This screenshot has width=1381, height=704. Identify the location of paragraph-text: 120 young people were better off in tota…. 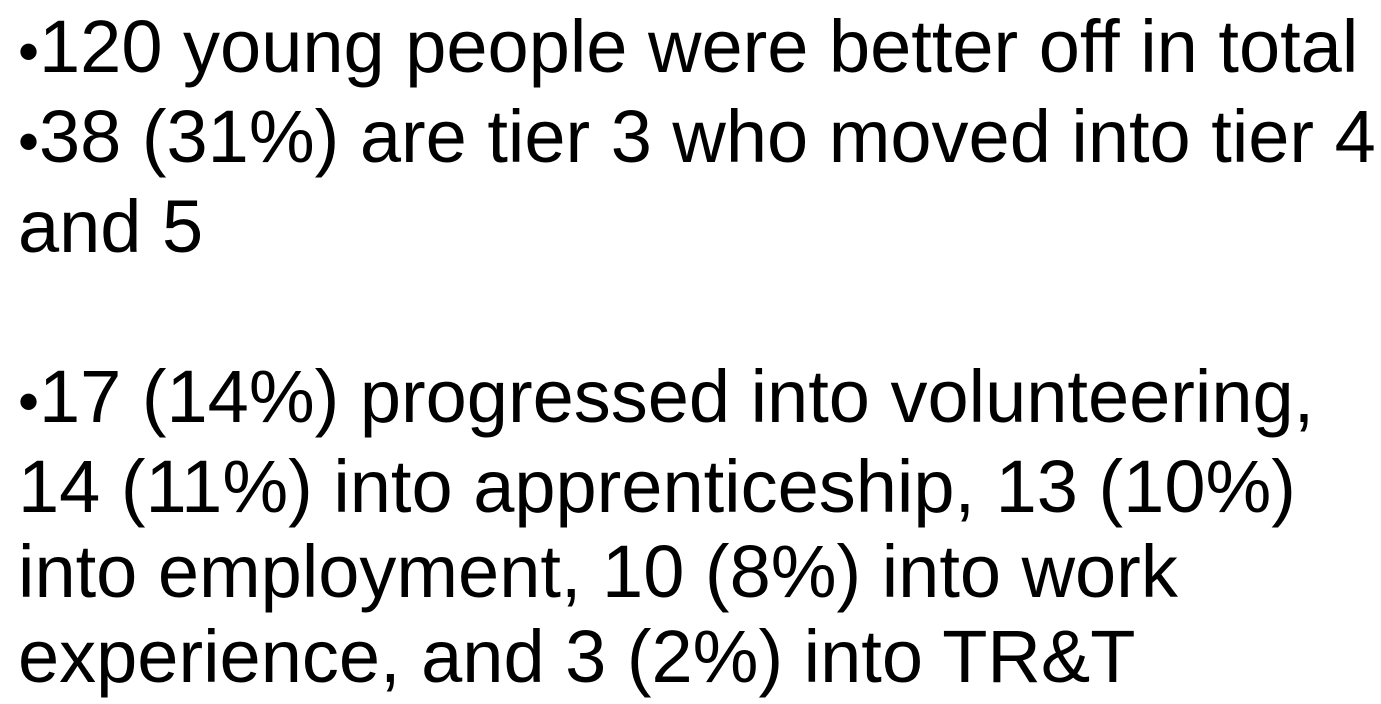
(699, 46).